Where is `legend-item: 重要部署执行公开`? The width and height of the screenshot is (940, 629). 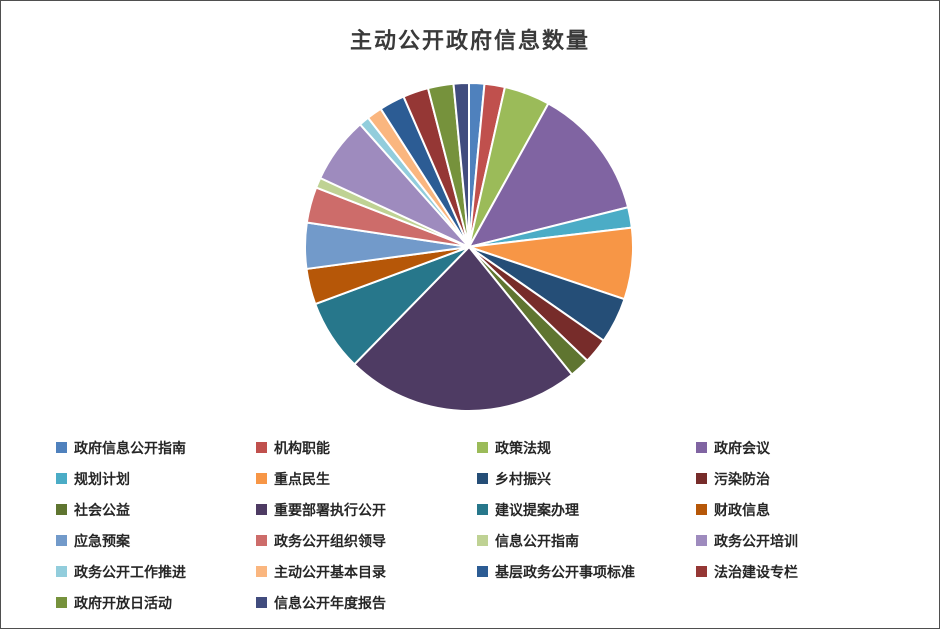
legend-item: 重要部署执行公开 is located at coordinates (366, 509).